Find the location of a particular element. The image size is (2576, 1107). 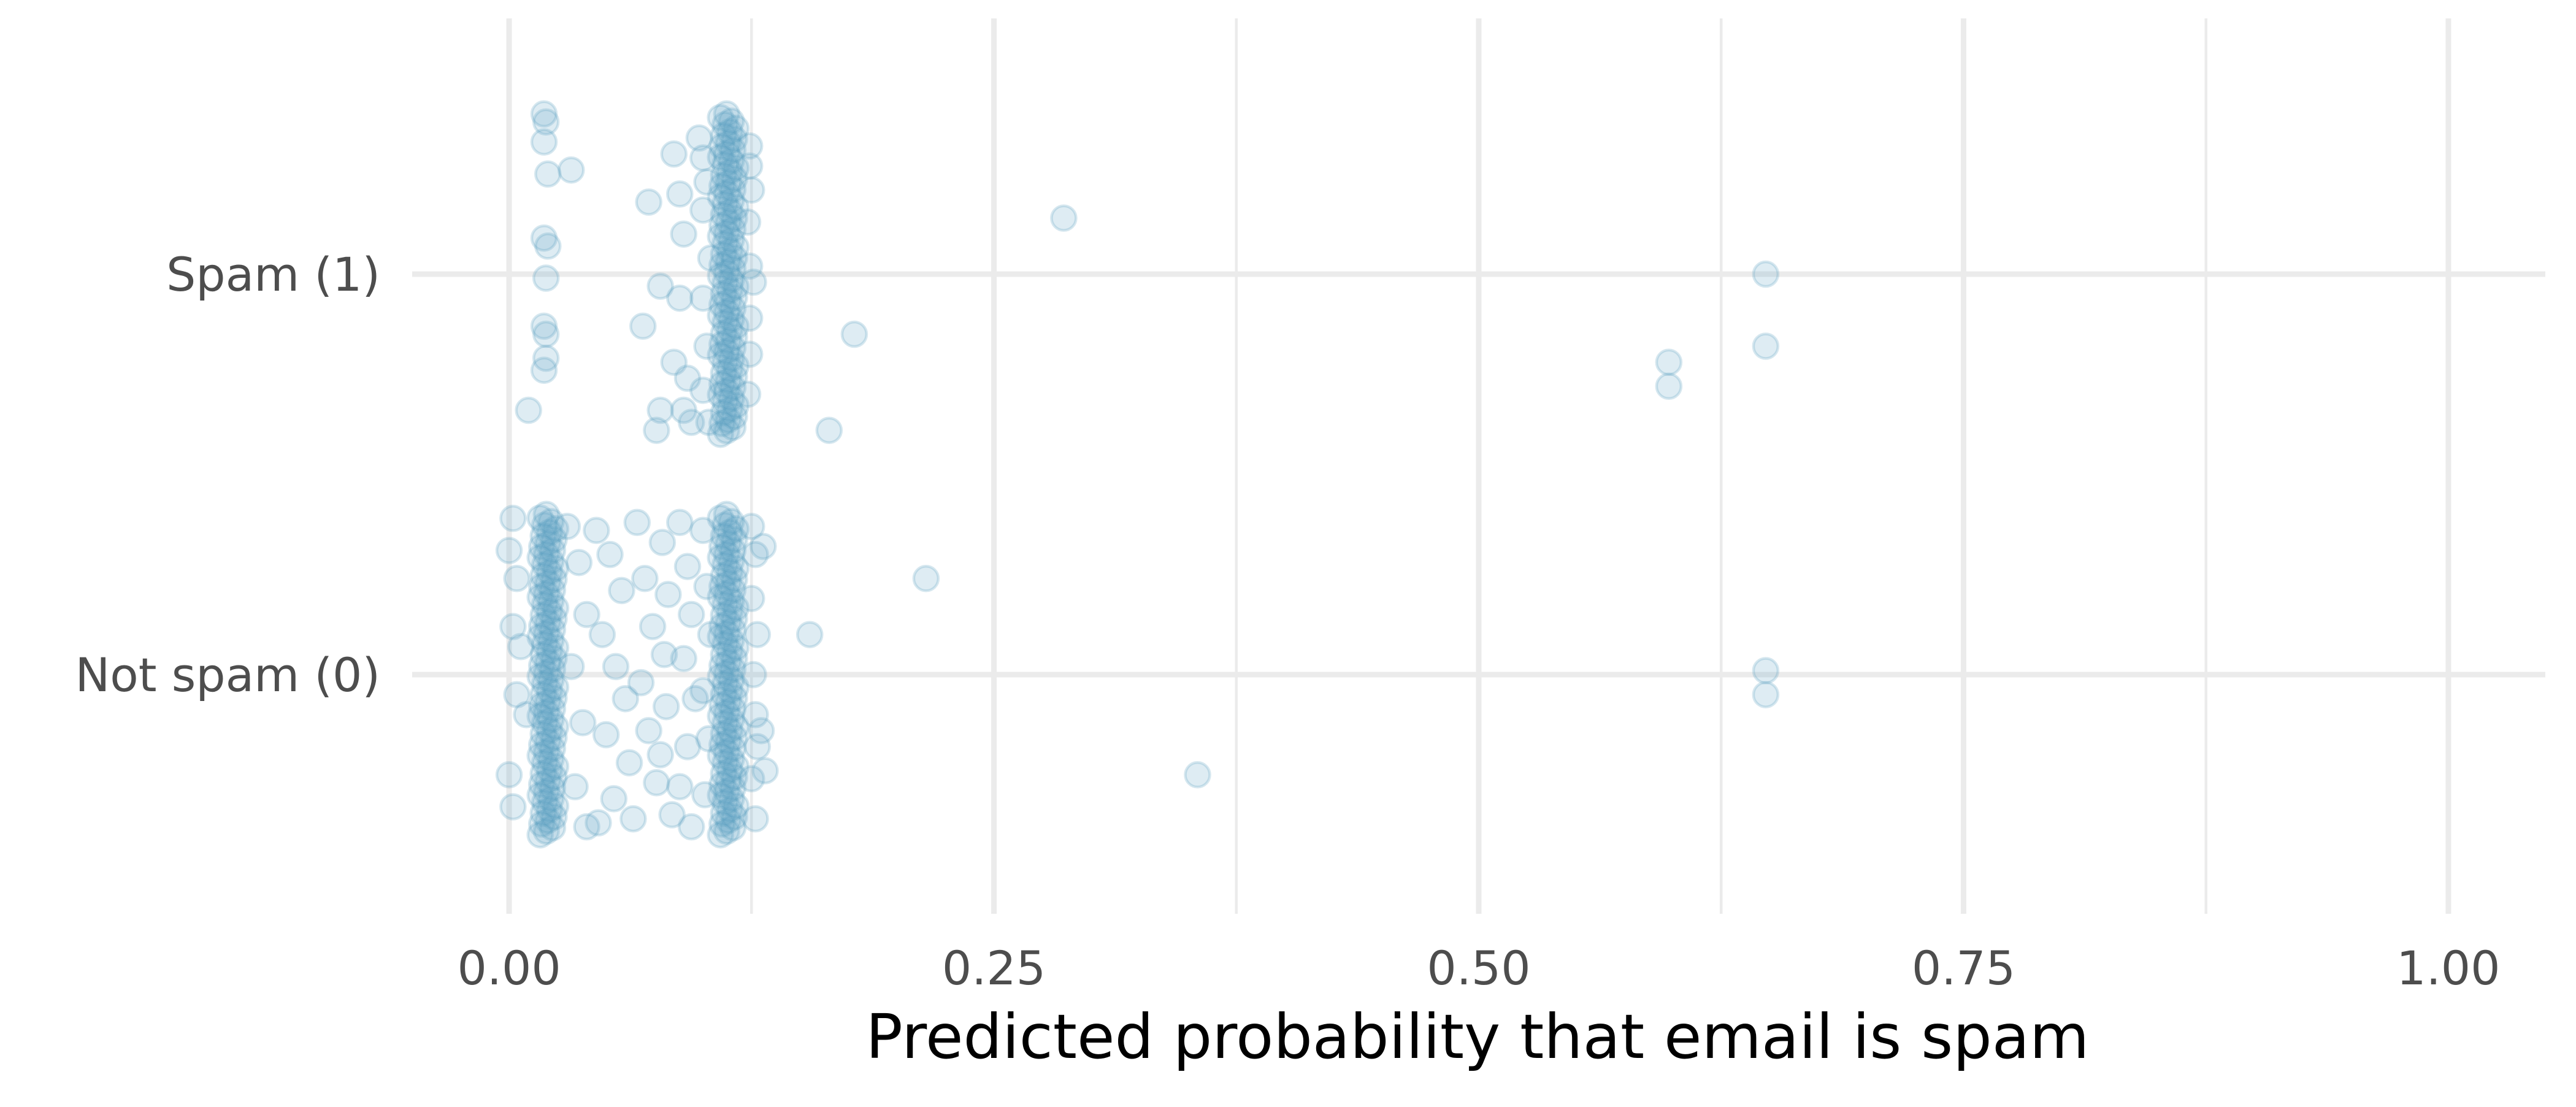

x-axis-title: Predicted probability that email is spam is located at coordinates (1478, 1037).